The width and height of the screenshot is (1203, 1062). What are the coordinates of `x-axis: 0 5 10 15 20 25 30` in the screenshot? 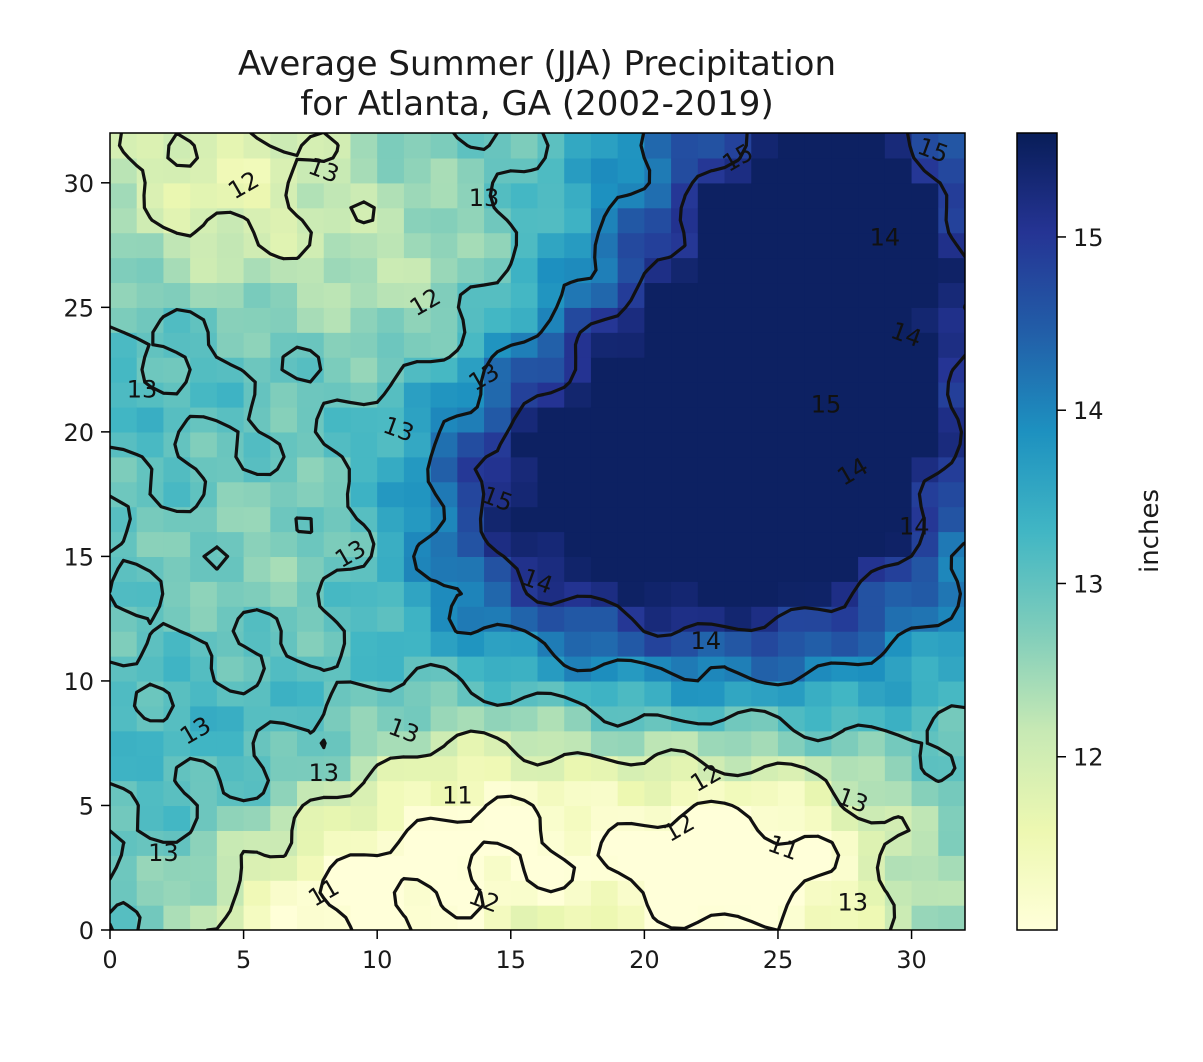 It's located at (514, 952).